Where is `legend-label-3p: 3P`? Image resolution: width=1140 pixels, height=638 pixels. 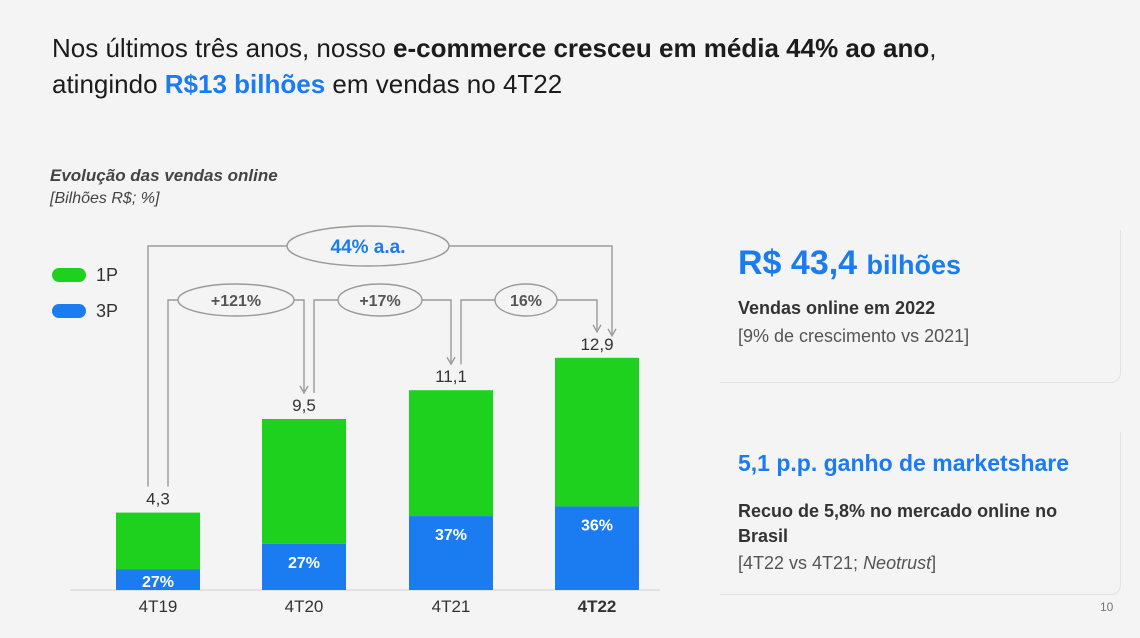 legend-label-3p: 3P is located at coordinates (107, 311).